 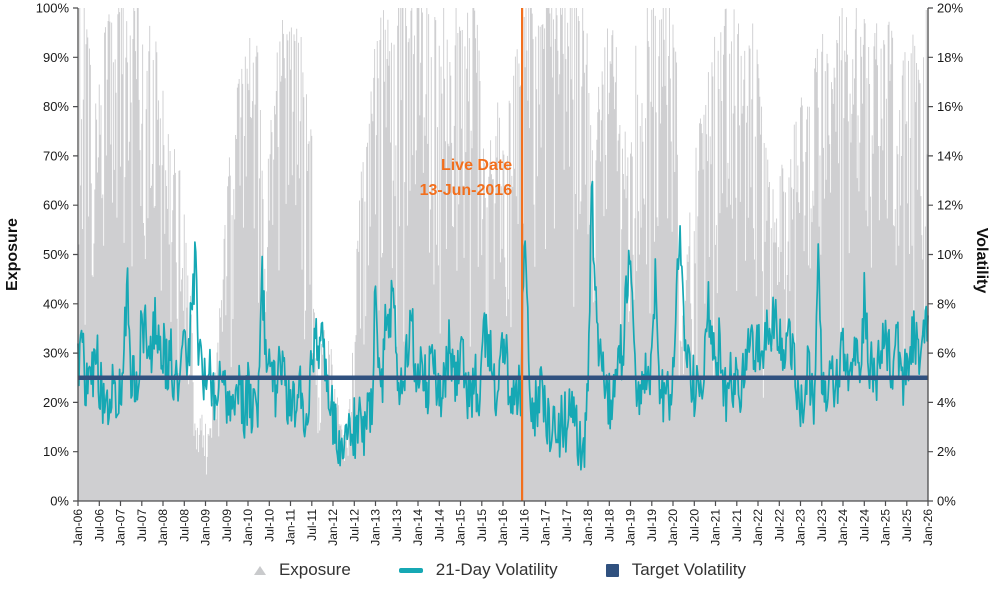 What do you see at coordinates (56, 451) in the screenshot?
I see `left-axis-tick-label: 10%` at bounding box center [56, 451].